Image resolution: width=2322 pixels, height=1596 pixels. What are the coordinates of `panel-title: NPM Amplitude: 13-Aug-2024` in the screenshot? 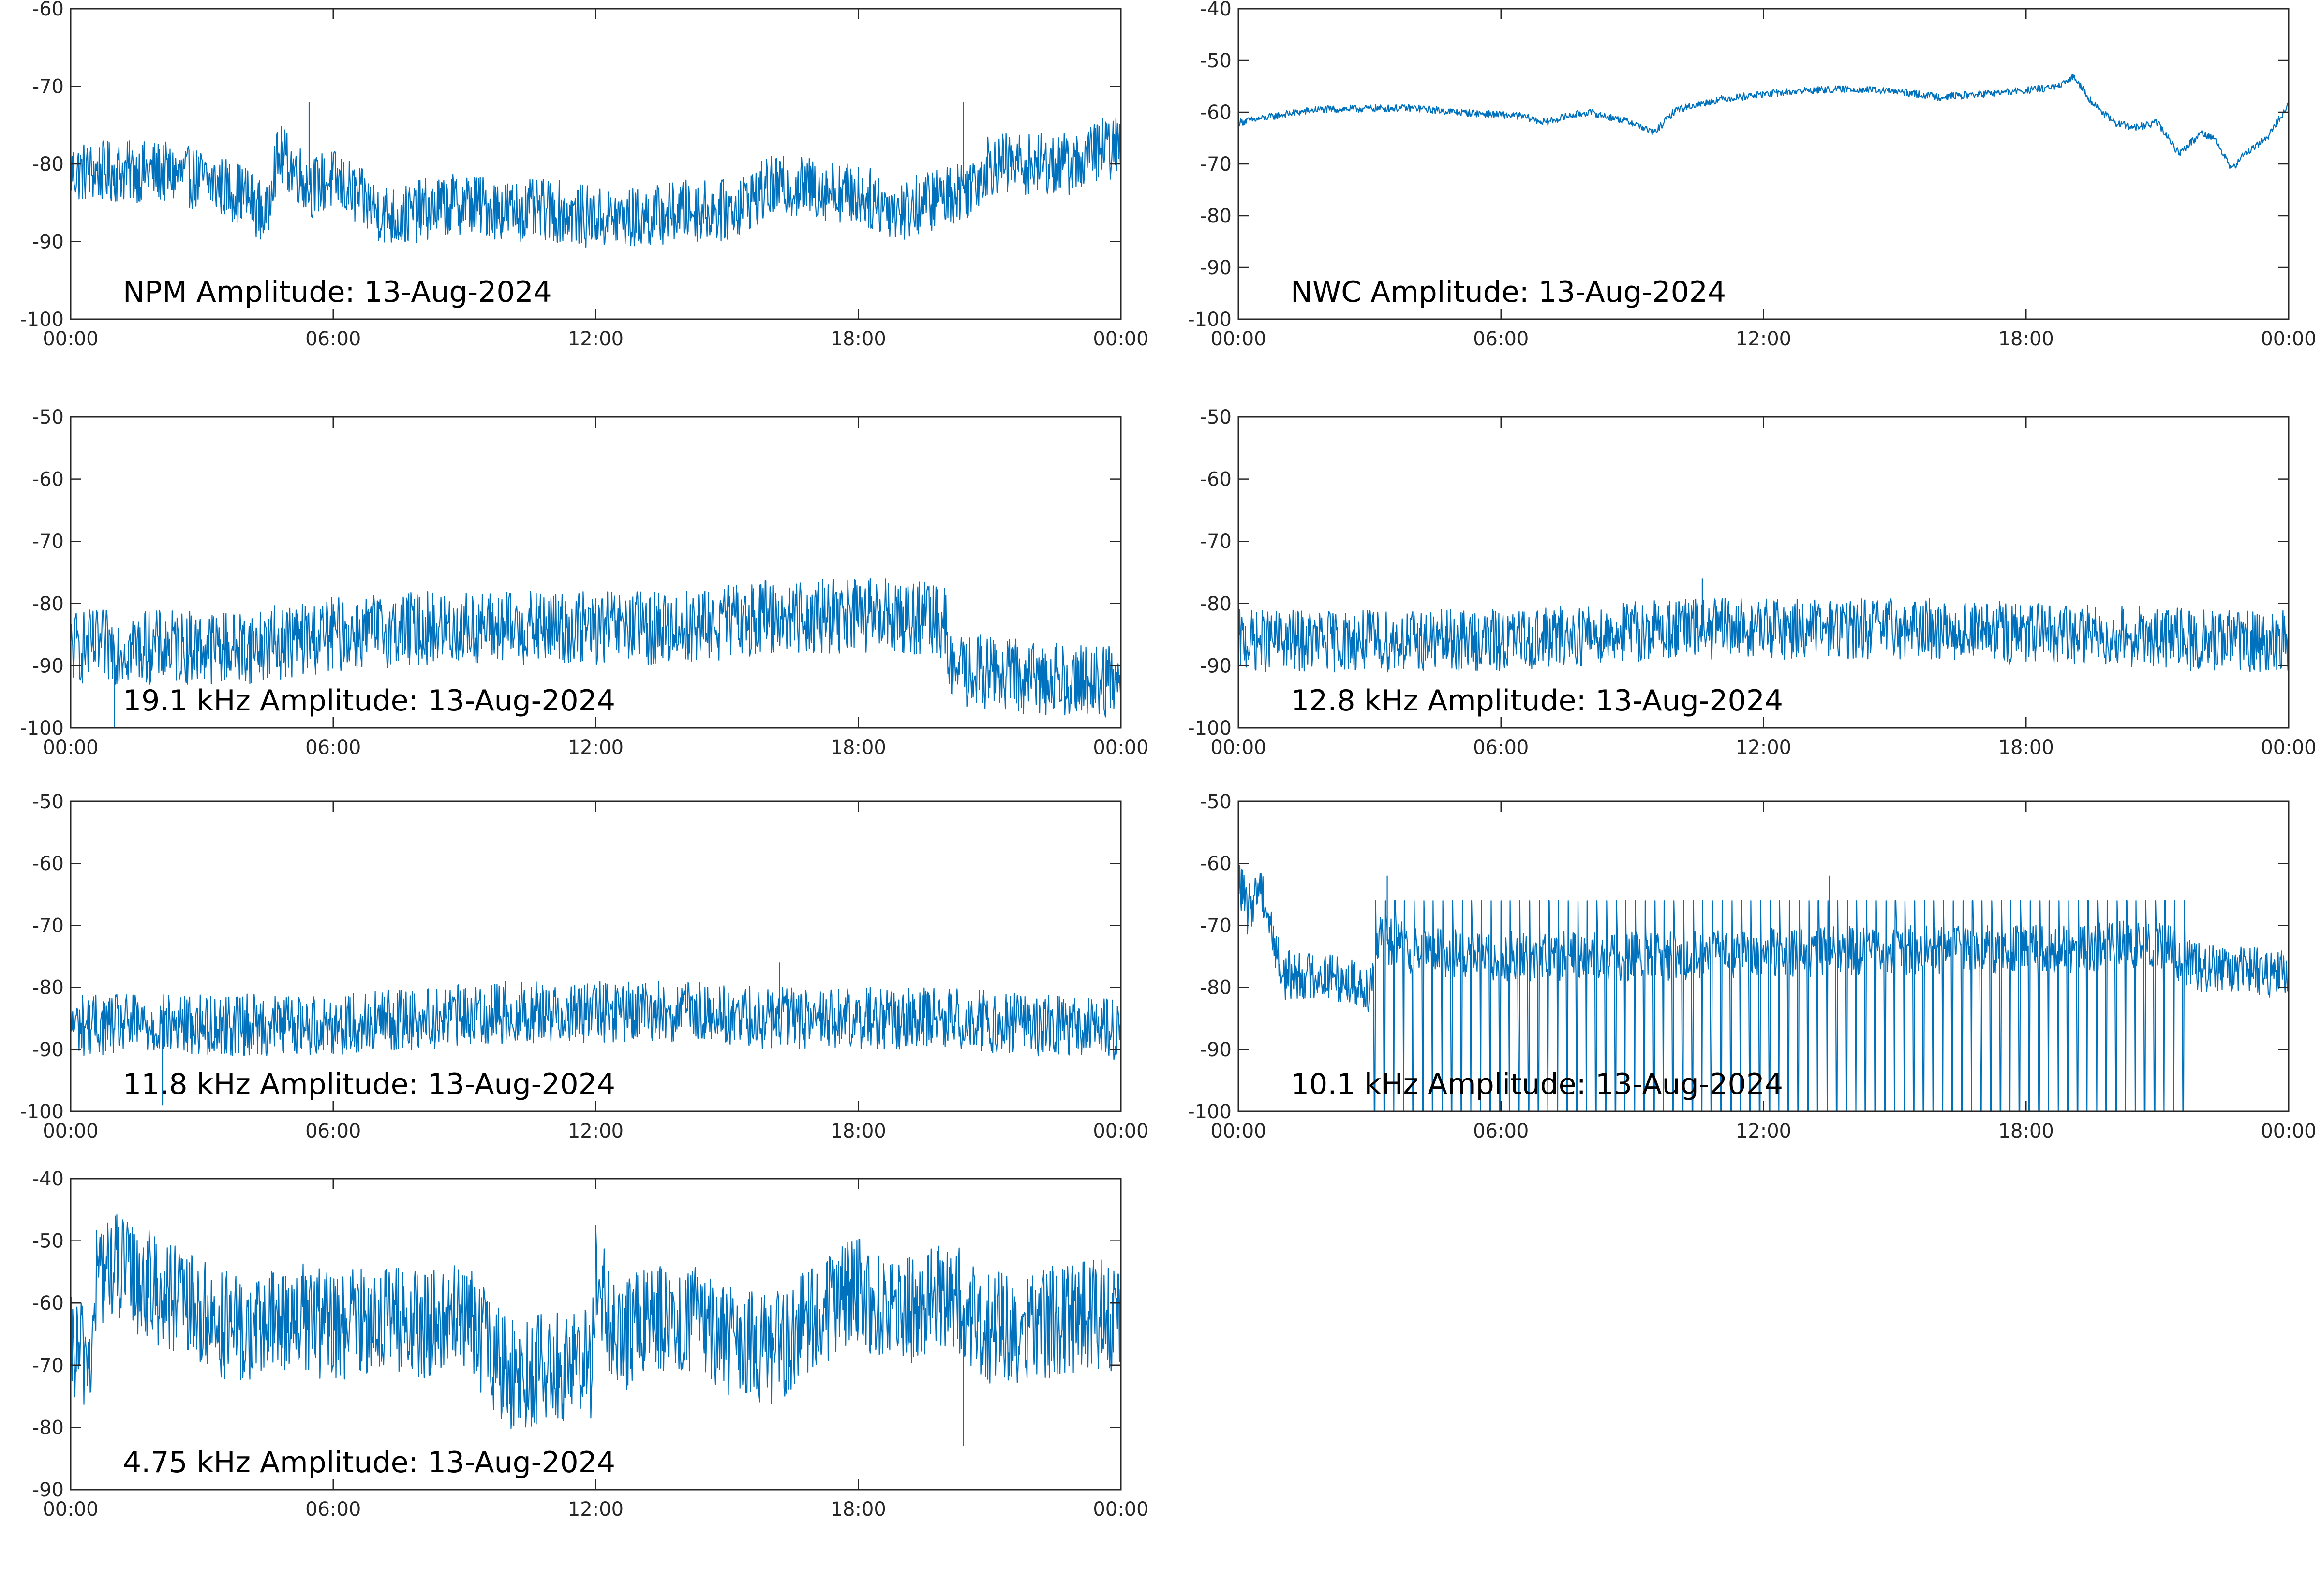 It's located at (337, 292).